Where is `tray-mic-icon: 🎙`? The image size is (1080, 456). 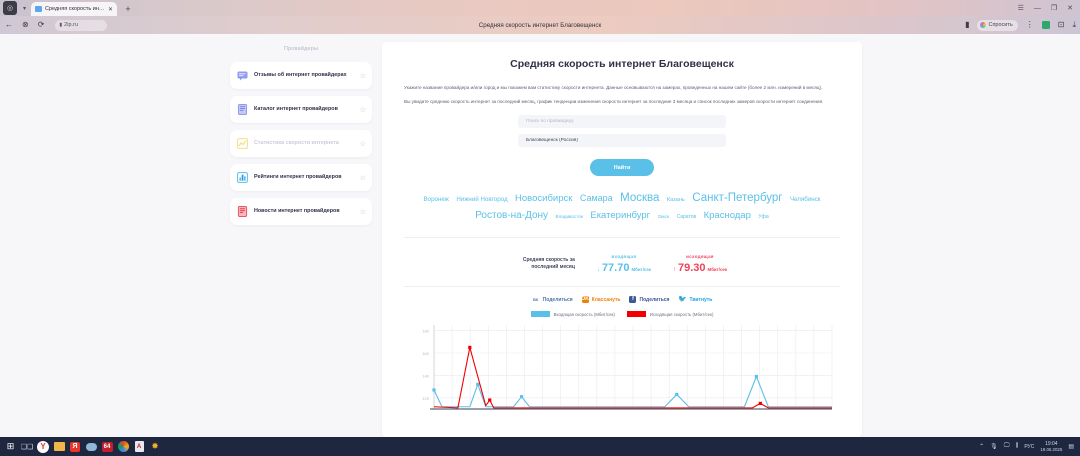 tray-mic-icon: 🎙 is located at coordinates (994, 447).